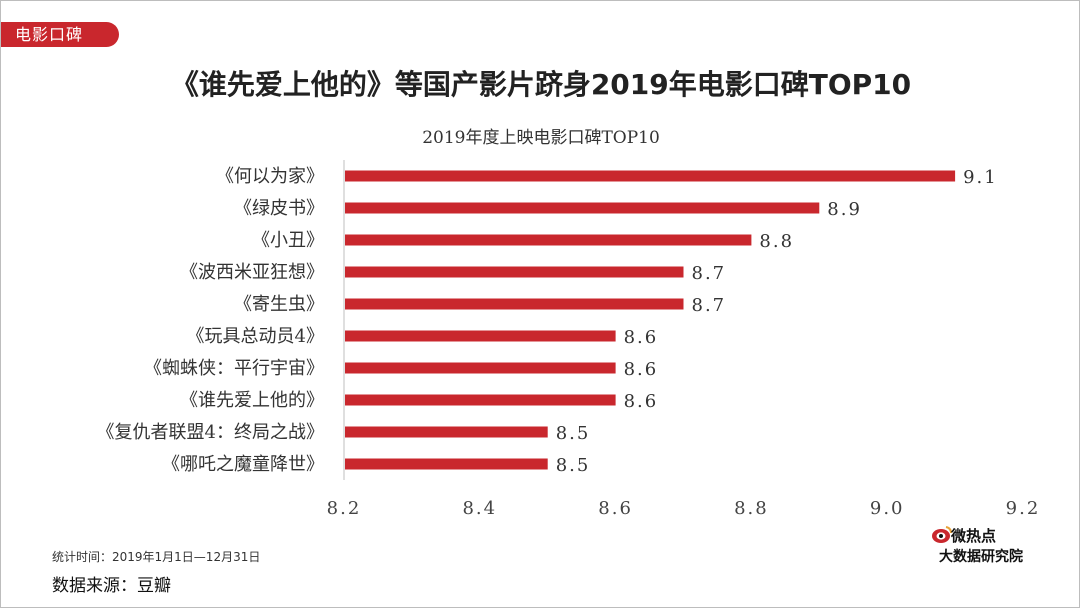  Describe the element at coordinates (974, 536) in the screenshot. I see `logo-name: 微热点` at that location.